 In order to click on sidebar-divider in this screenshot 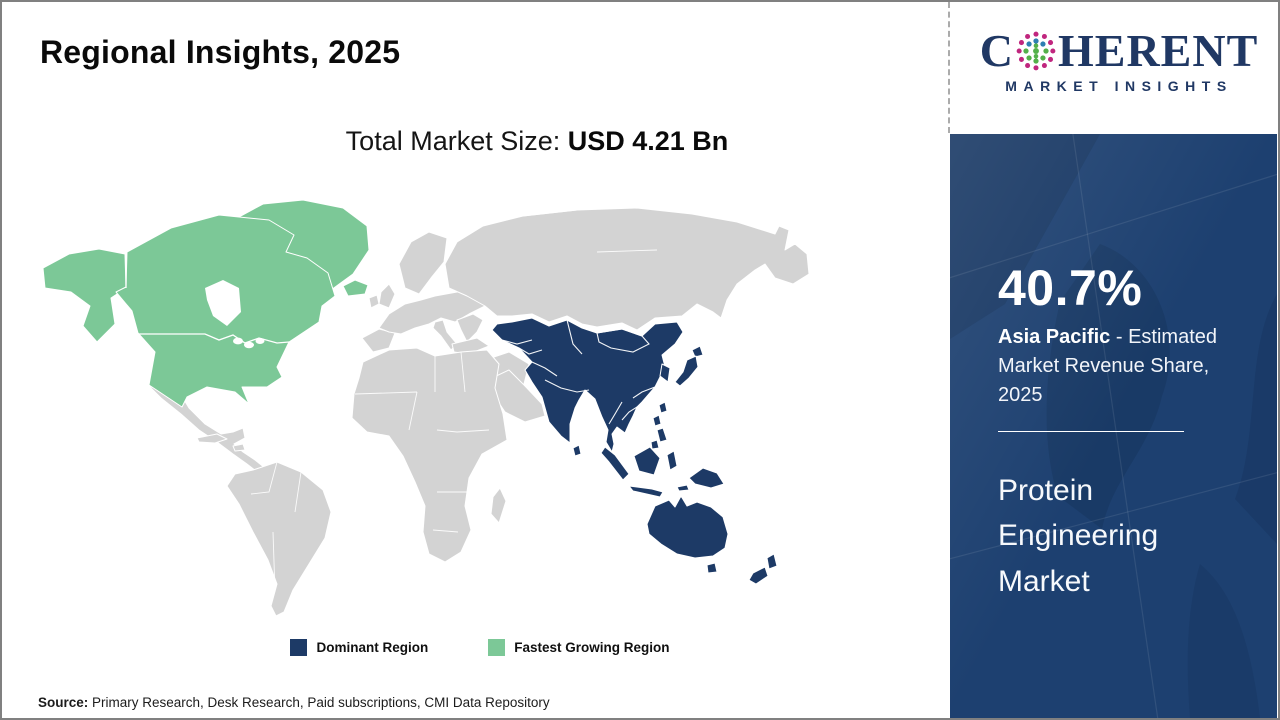, I will do `click(1091, 431)`.